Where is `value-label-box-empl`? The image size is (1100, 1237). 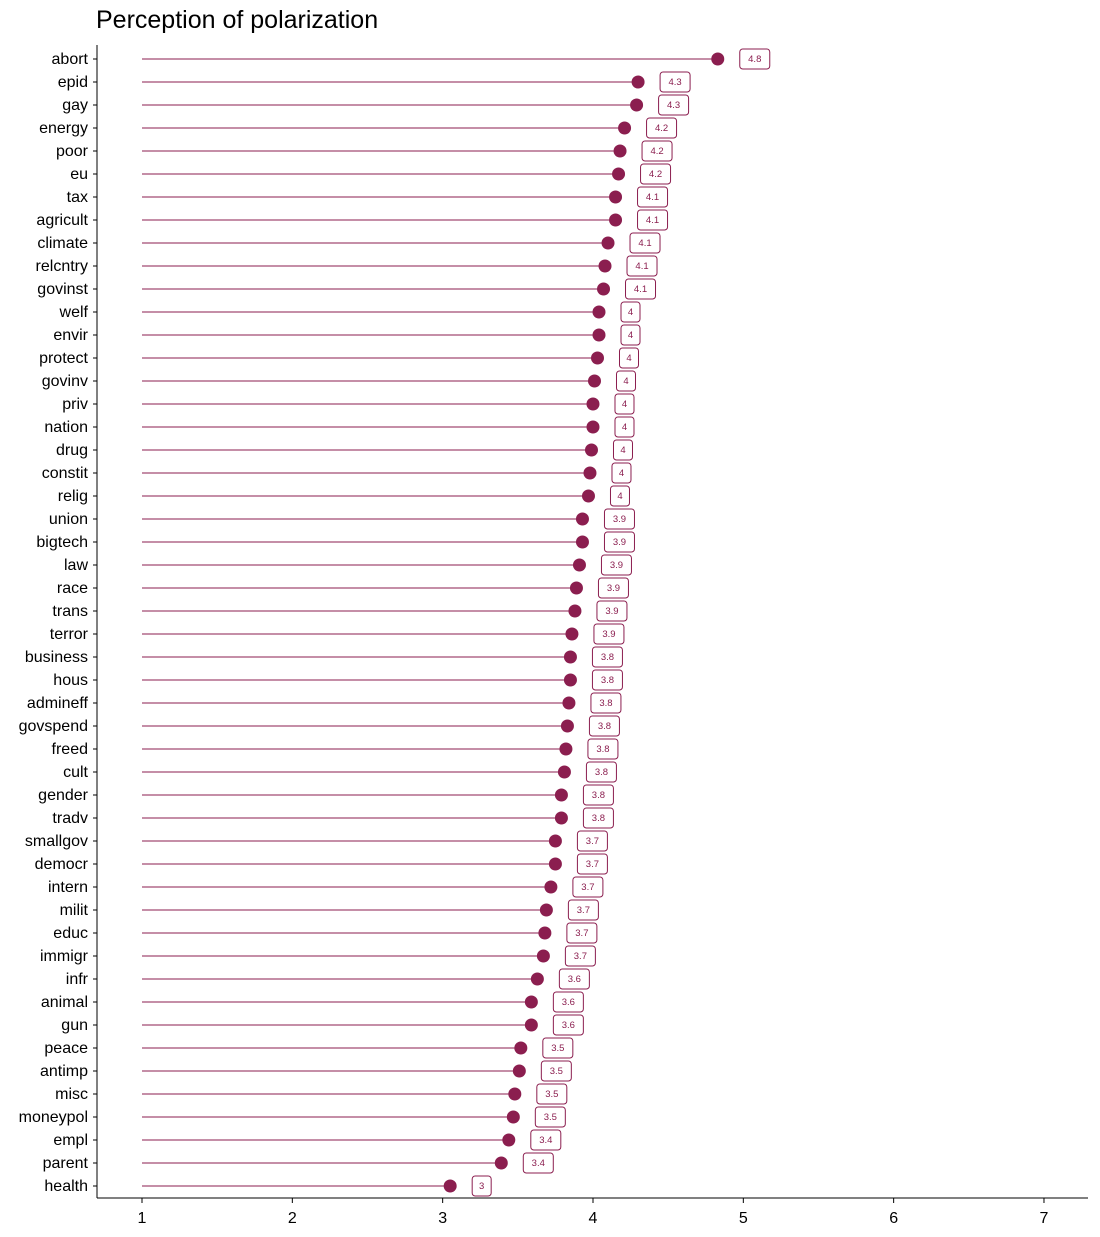
value-label-box-empl is located at coordinates (546, 1140).